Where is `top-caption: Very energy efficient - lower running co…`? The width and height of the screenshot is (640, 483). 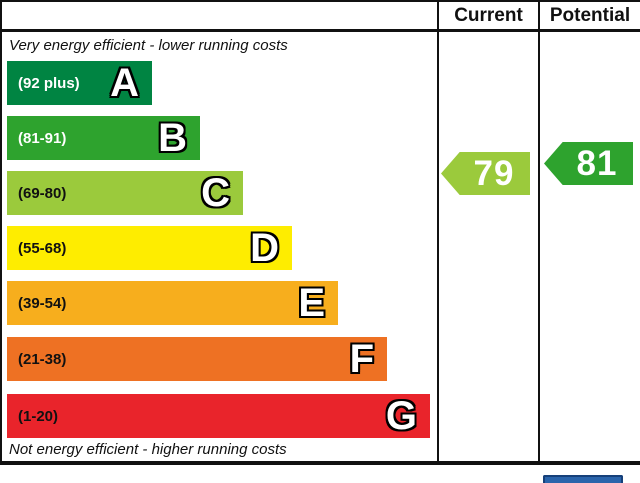 top-caption: Very energy efficient - lower running co… is located at coordinates (148, 45).